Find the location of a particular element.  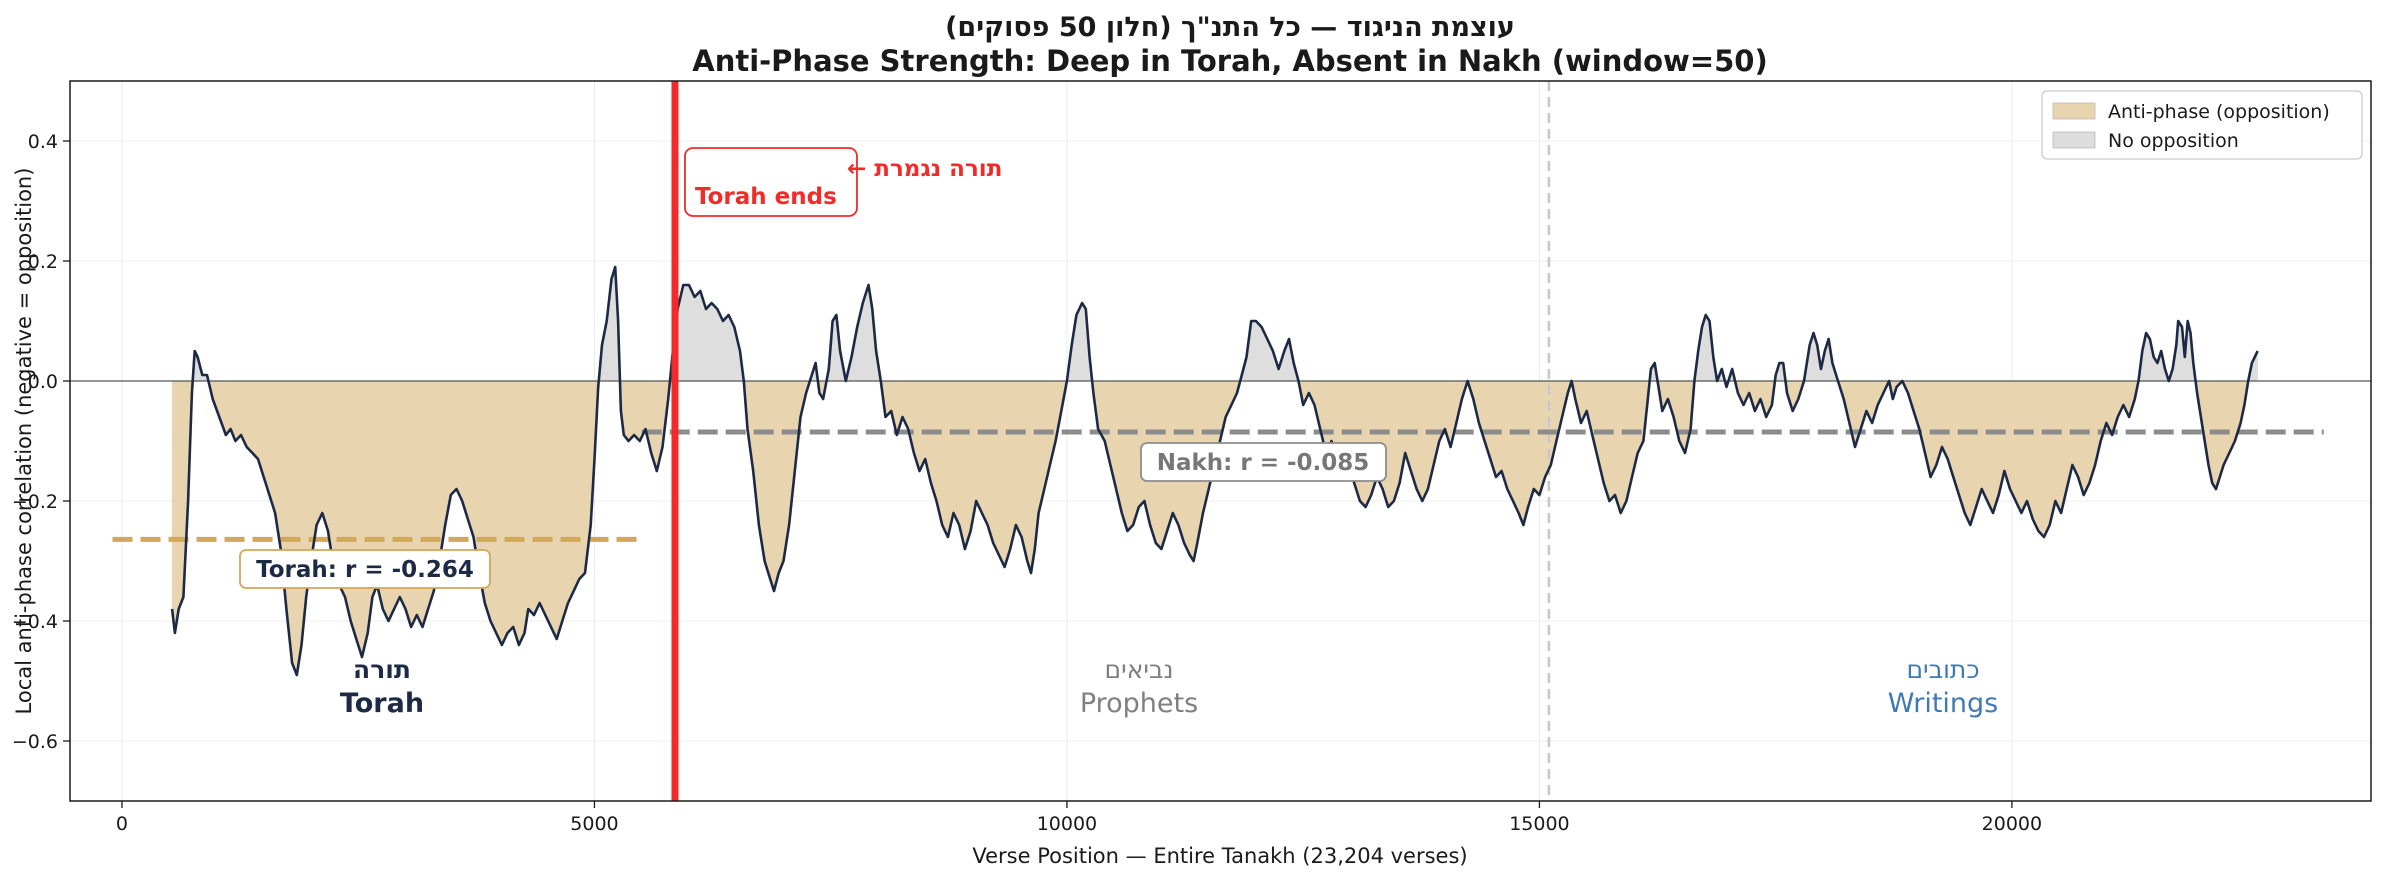

torah-end-label-hebrew: תורה נגמרת ← is located at coordinates (924, 169).